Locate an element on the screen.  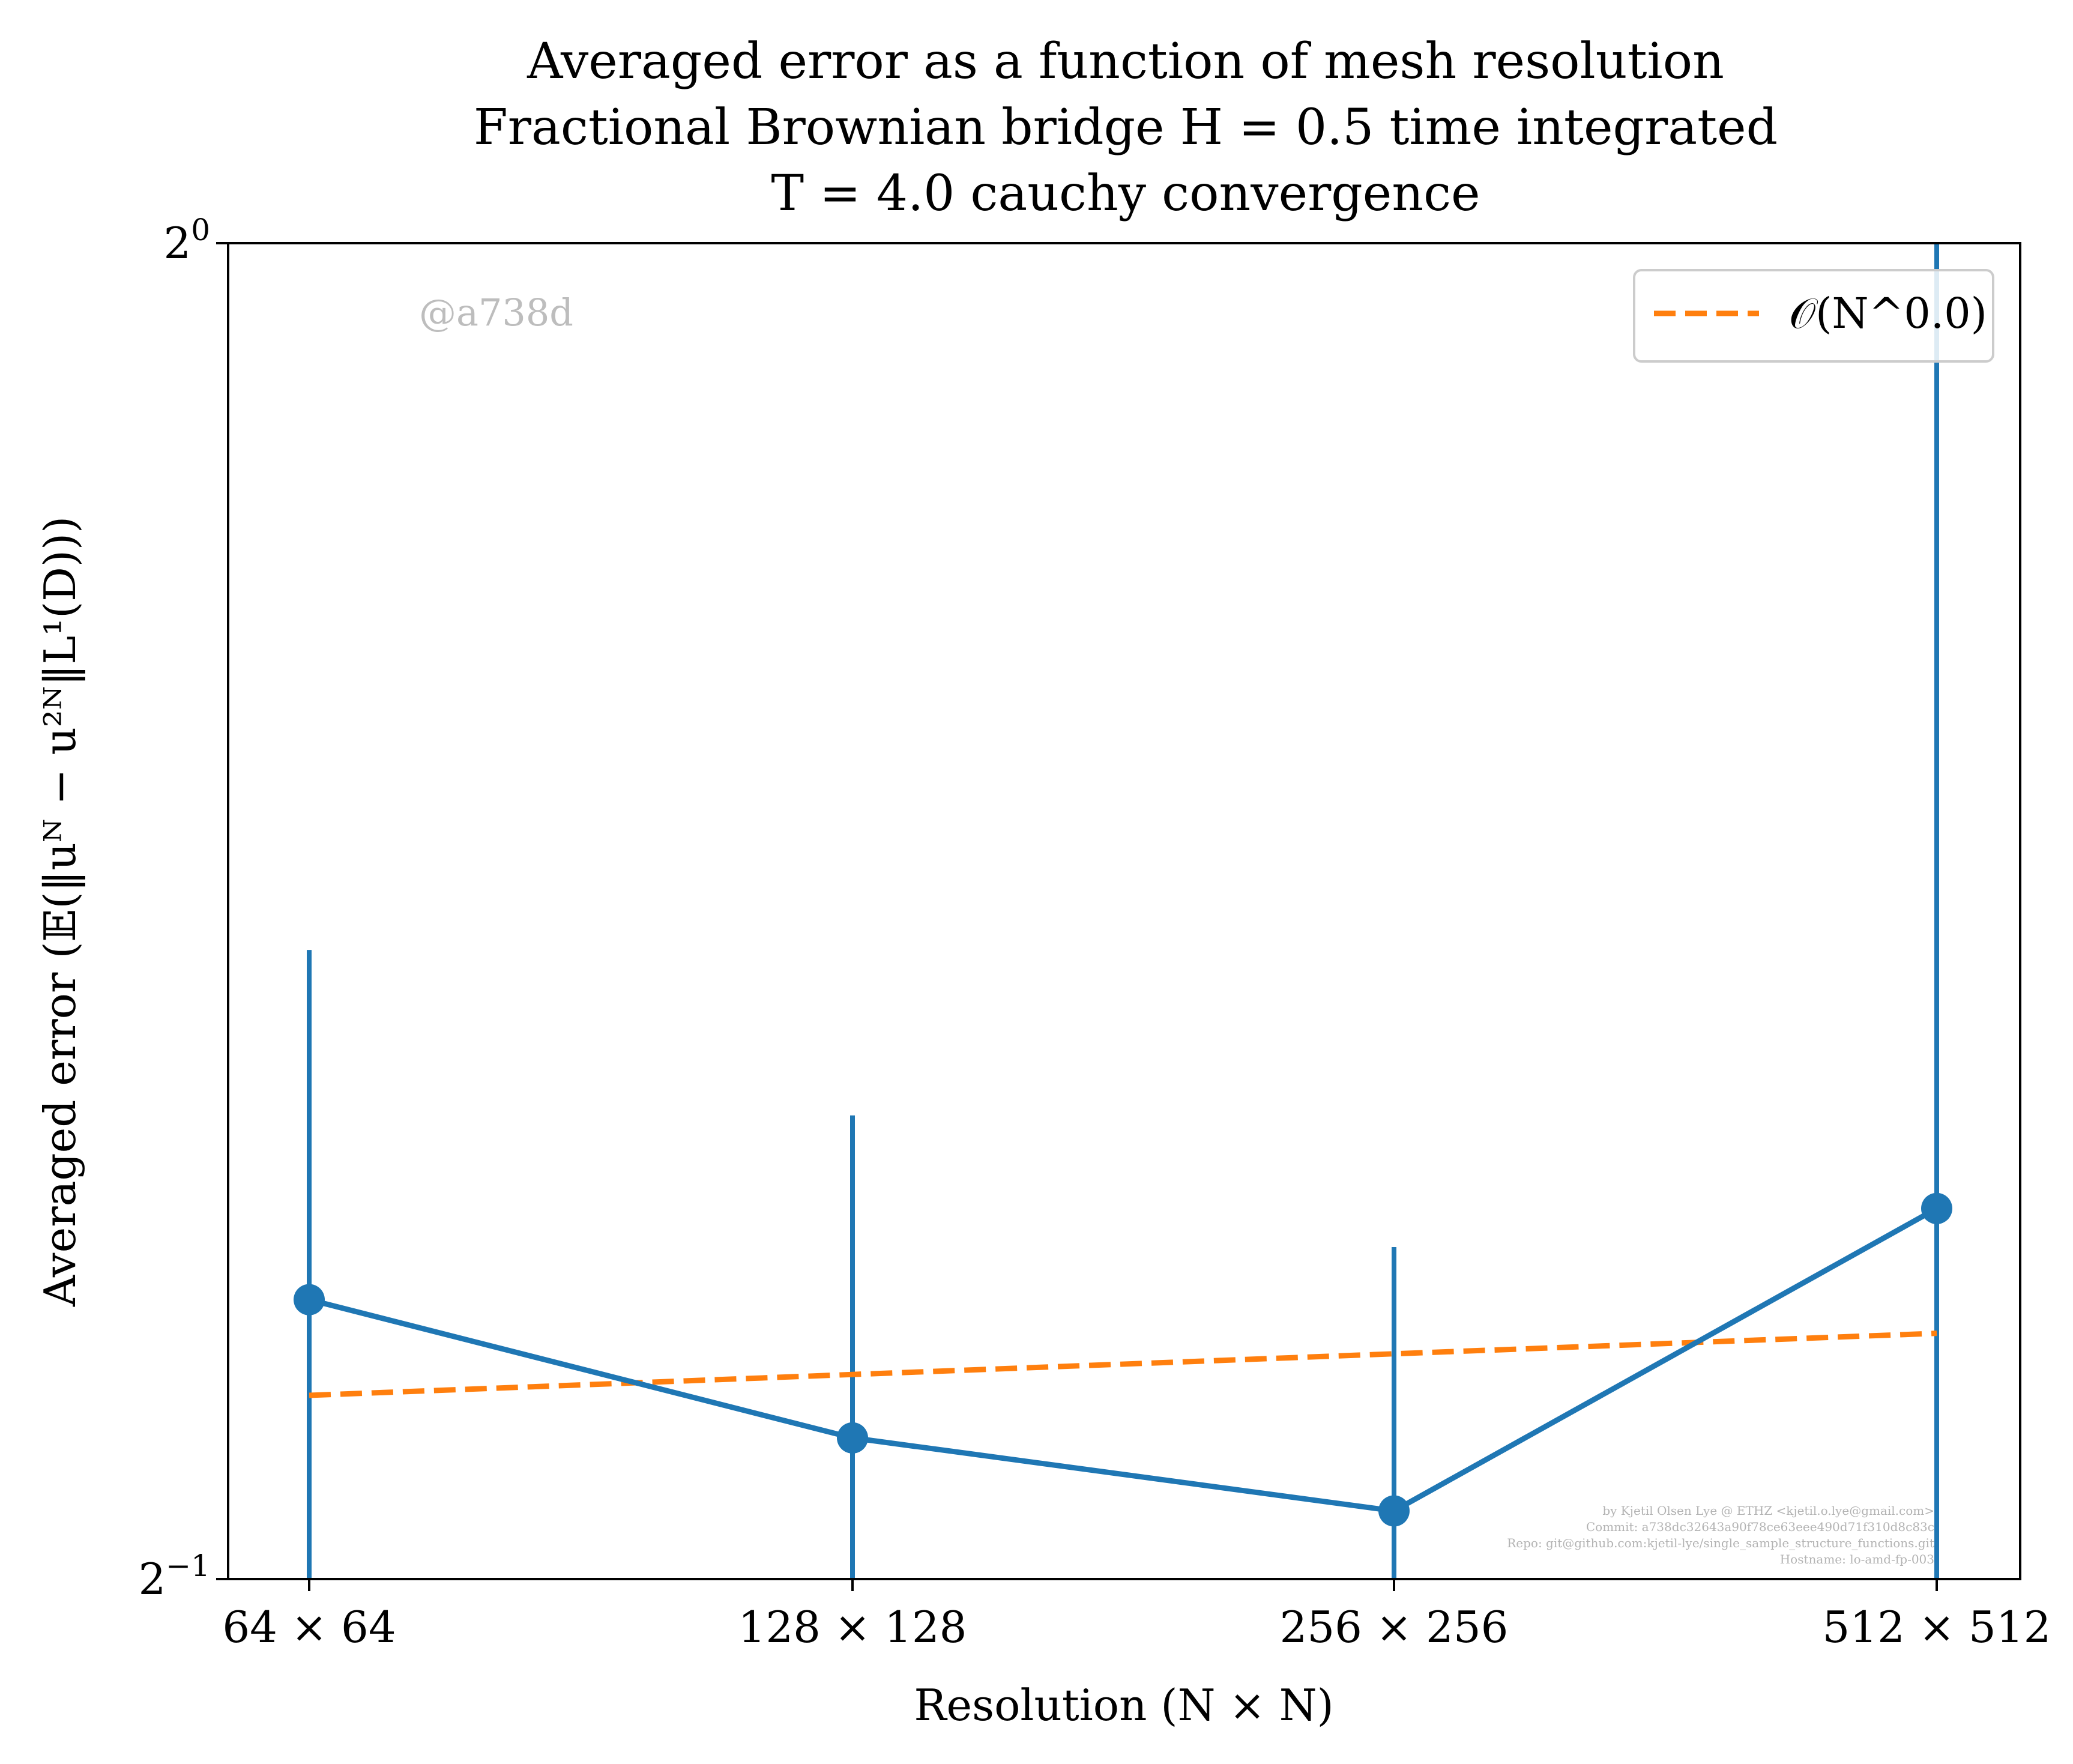
x-tick-label: 512 × 512 is located at coordinates (1937, 1627).